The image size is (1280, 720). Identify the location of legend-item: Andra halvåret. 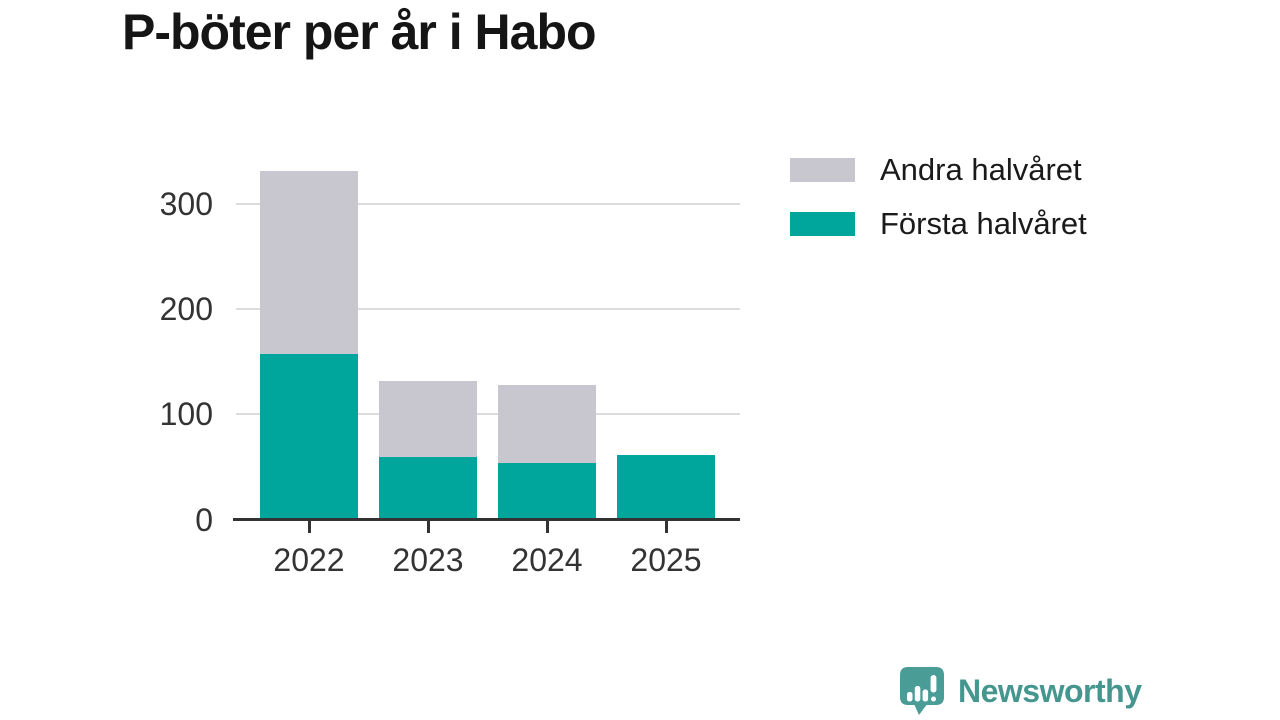
(938, 169).